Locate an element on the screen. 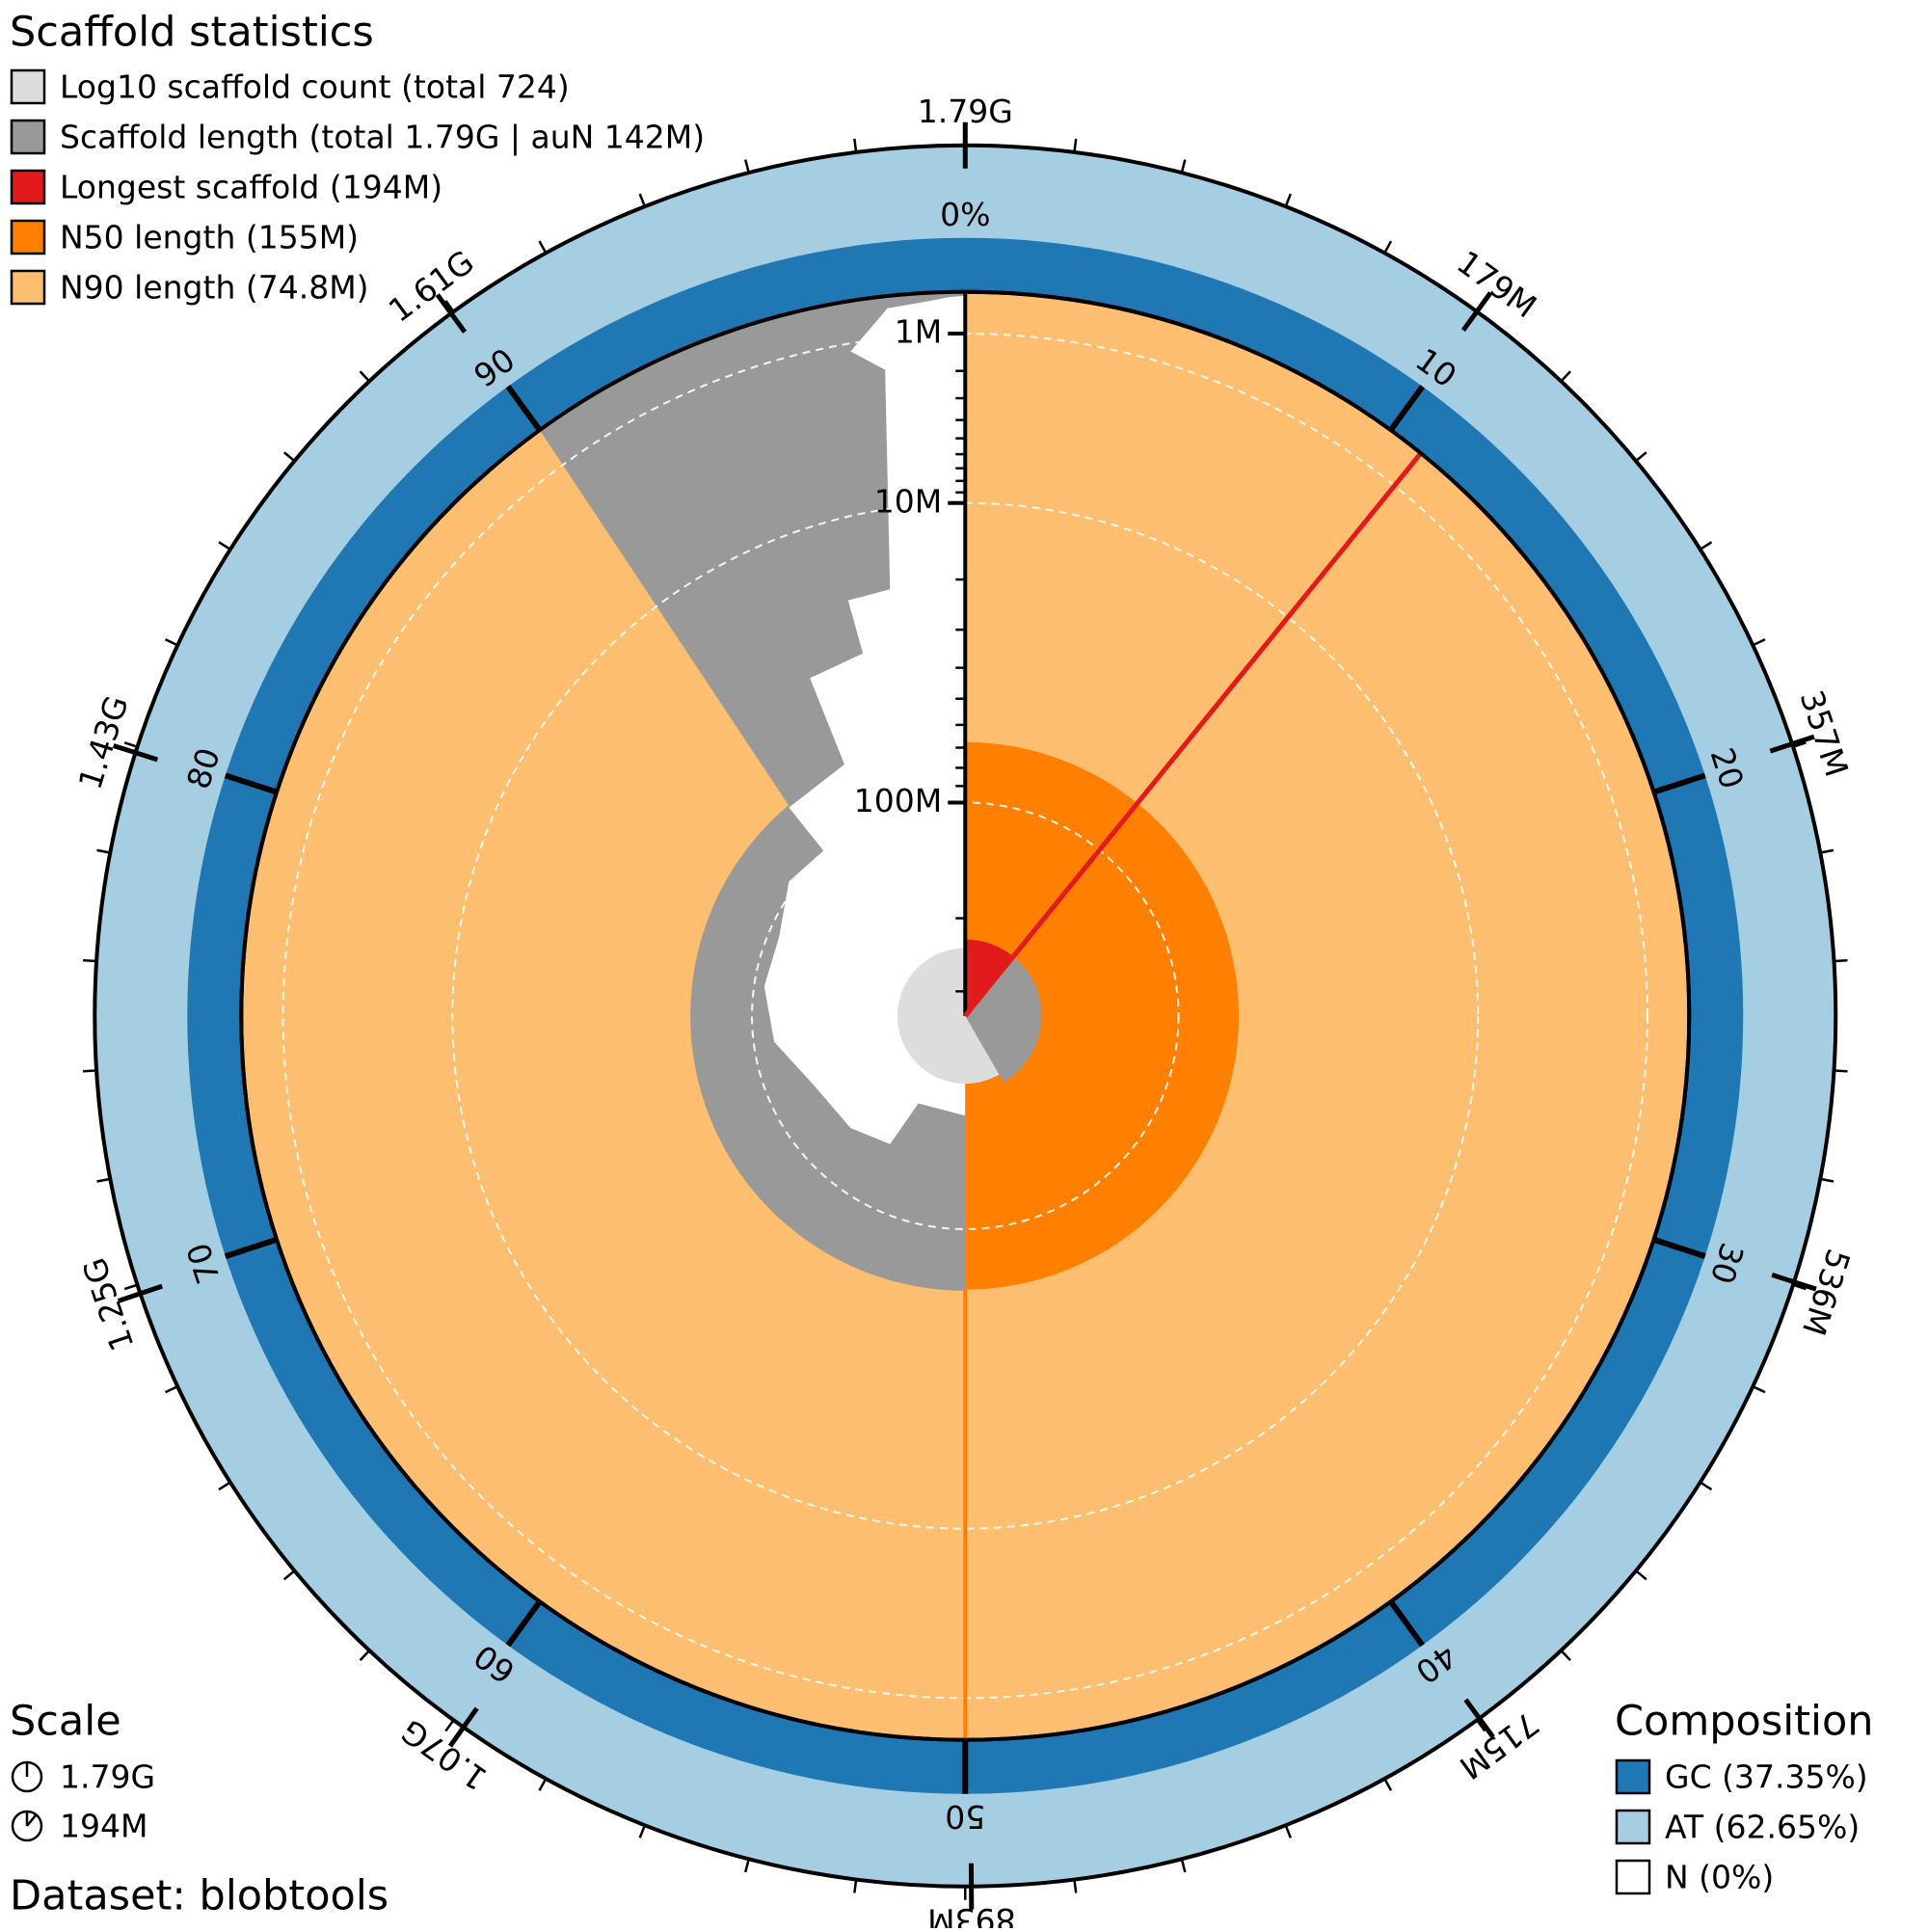 Image resolution: width=1928 pixels, height=1932 pixels. composition-label: GC (37.35%) is located at coordinates (1767, 1777).